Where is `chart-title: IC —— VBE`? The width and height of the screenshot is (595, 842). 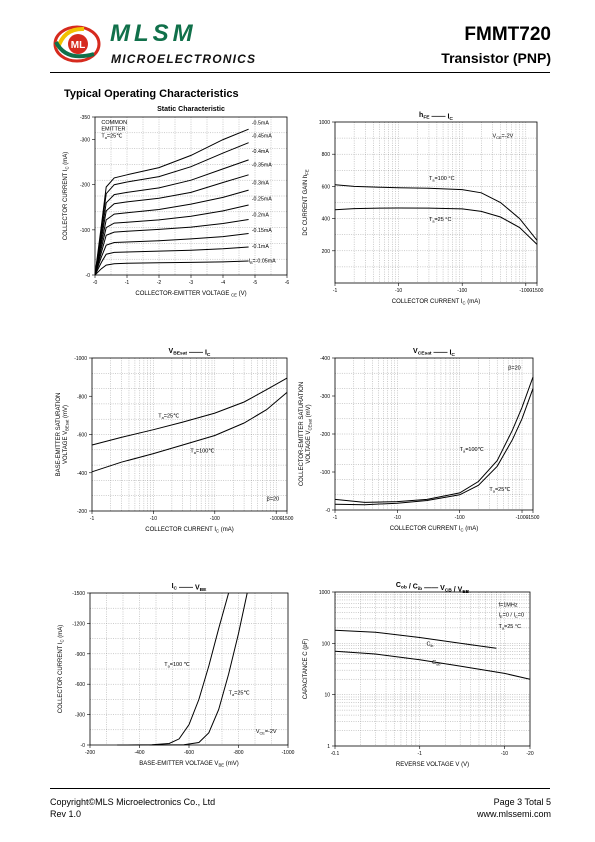
chart-title: IC —— VBE is located at coordinates (190, 588).